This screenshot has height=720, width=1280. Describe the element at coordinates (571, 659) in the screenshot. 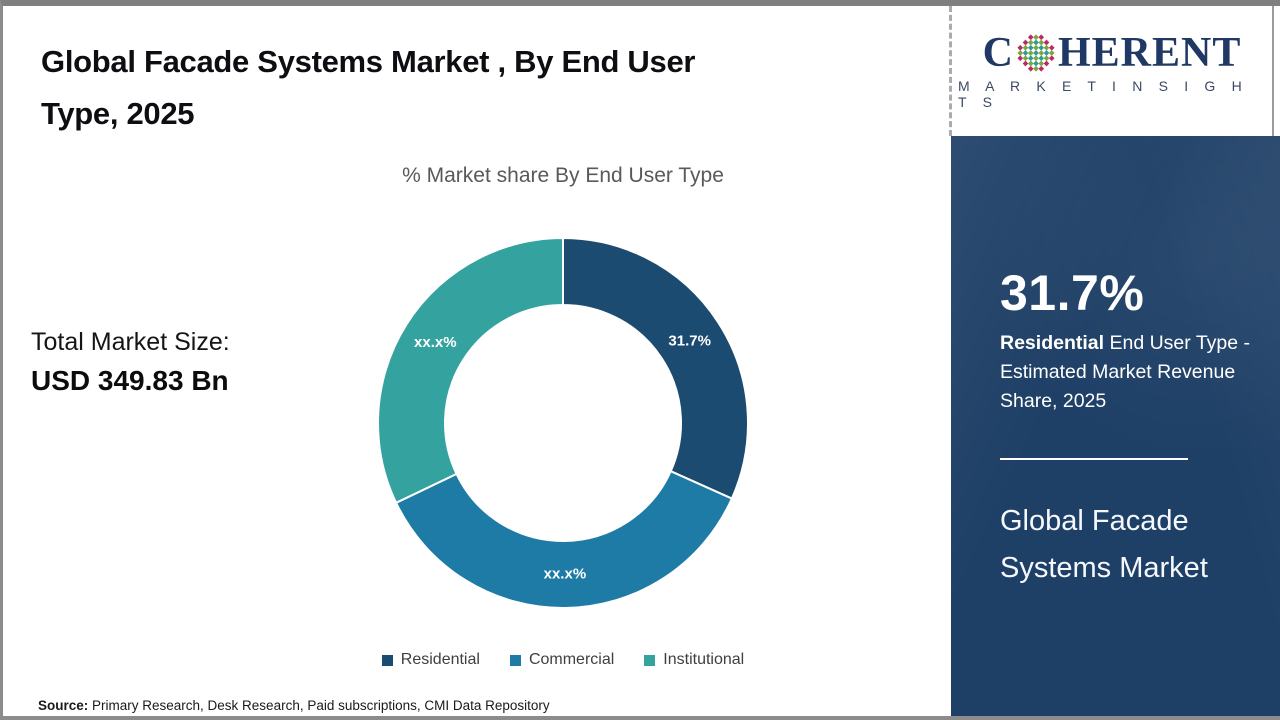

I see `legend-label-commercial: Commercial` at that location.